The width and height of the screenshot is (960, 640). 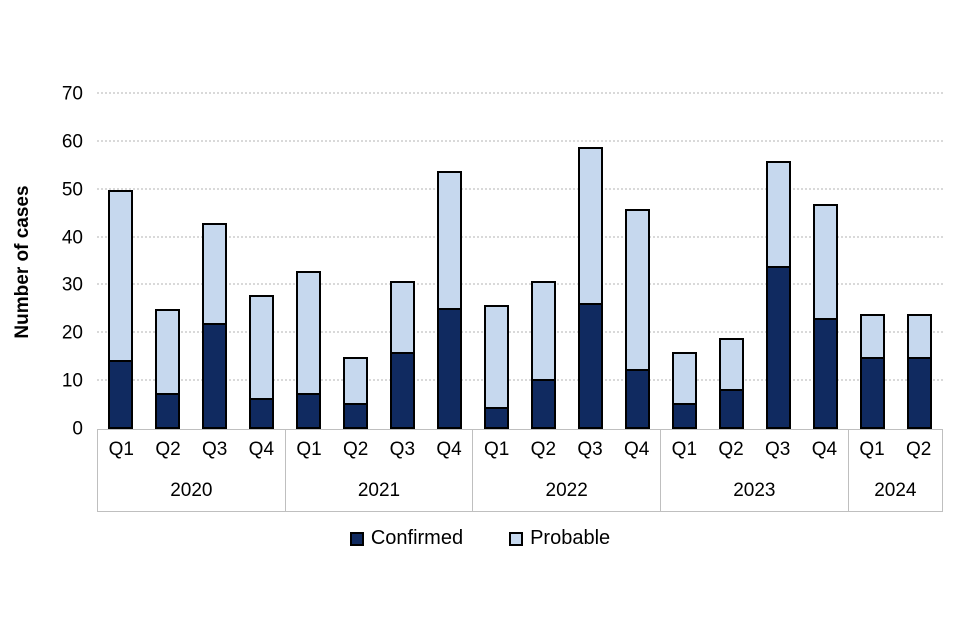 What do you see at coordinates (22, 262) in the screenshot?
I see `y-axis-title: Number of cases` at bounding box center [22, 262].